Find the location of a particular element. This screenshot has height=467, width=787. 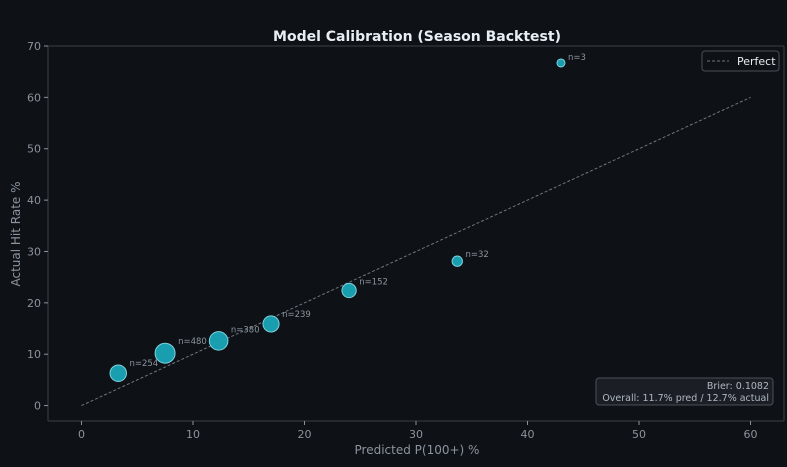

x-tick-label: 60 is located at coordinates (751, 434).